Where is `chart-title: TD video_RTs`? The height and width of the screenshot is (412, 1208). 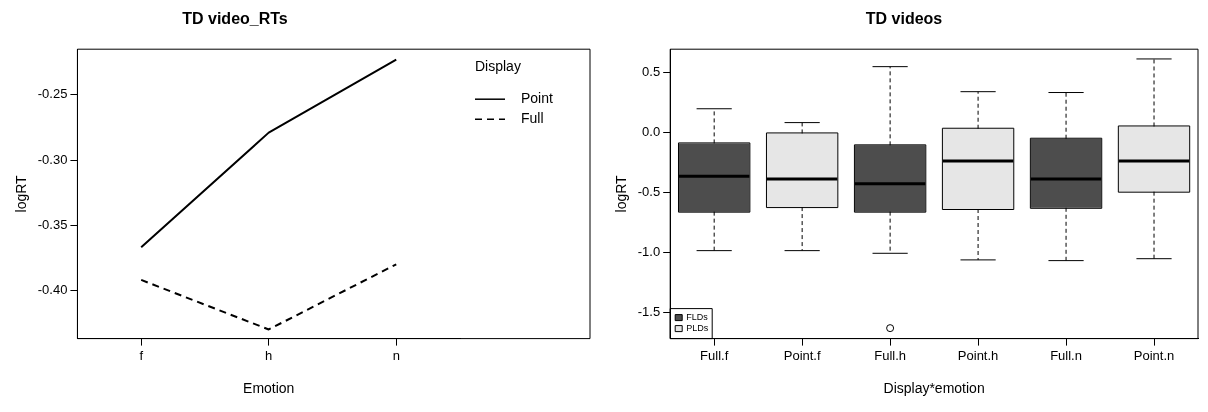 chart-title: TD video_RTs is located at coordinates (235, 19).